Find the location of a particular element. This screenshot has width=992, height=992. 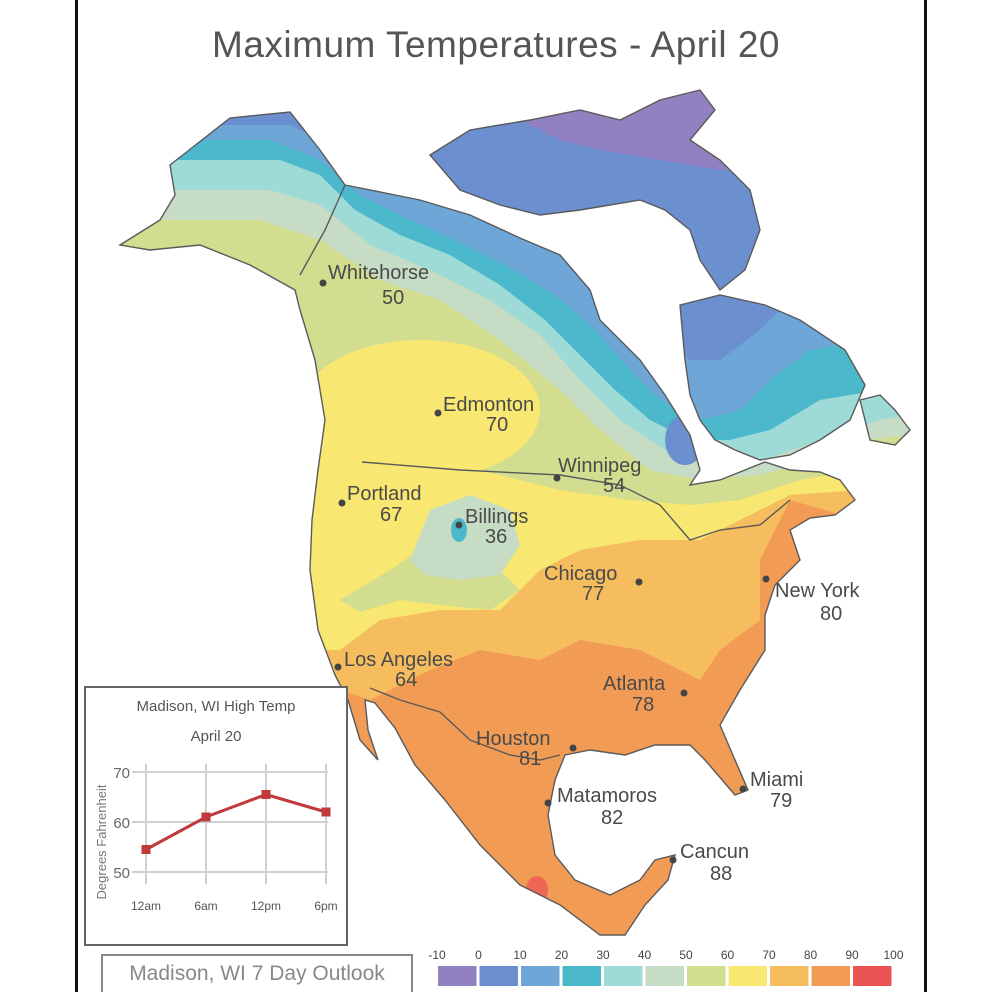

inset-subtitle: April 20 is located at coordinates (216, 736).